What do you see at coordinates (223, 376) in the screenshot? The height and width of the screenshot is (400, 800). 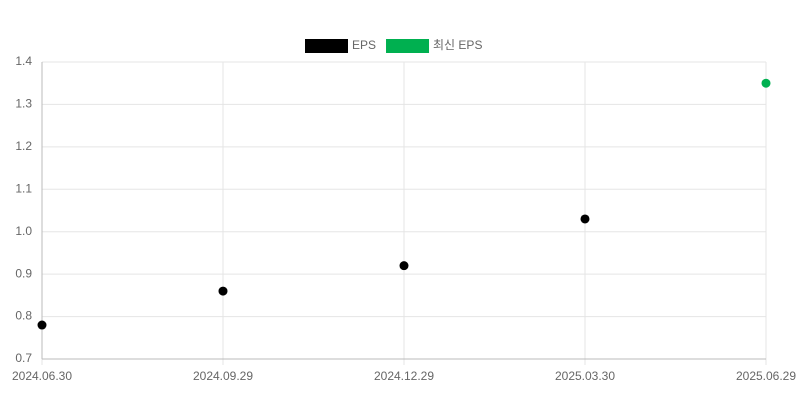 I see `x-tick-label: 2024.09.29` at bounding box center [223, 376].